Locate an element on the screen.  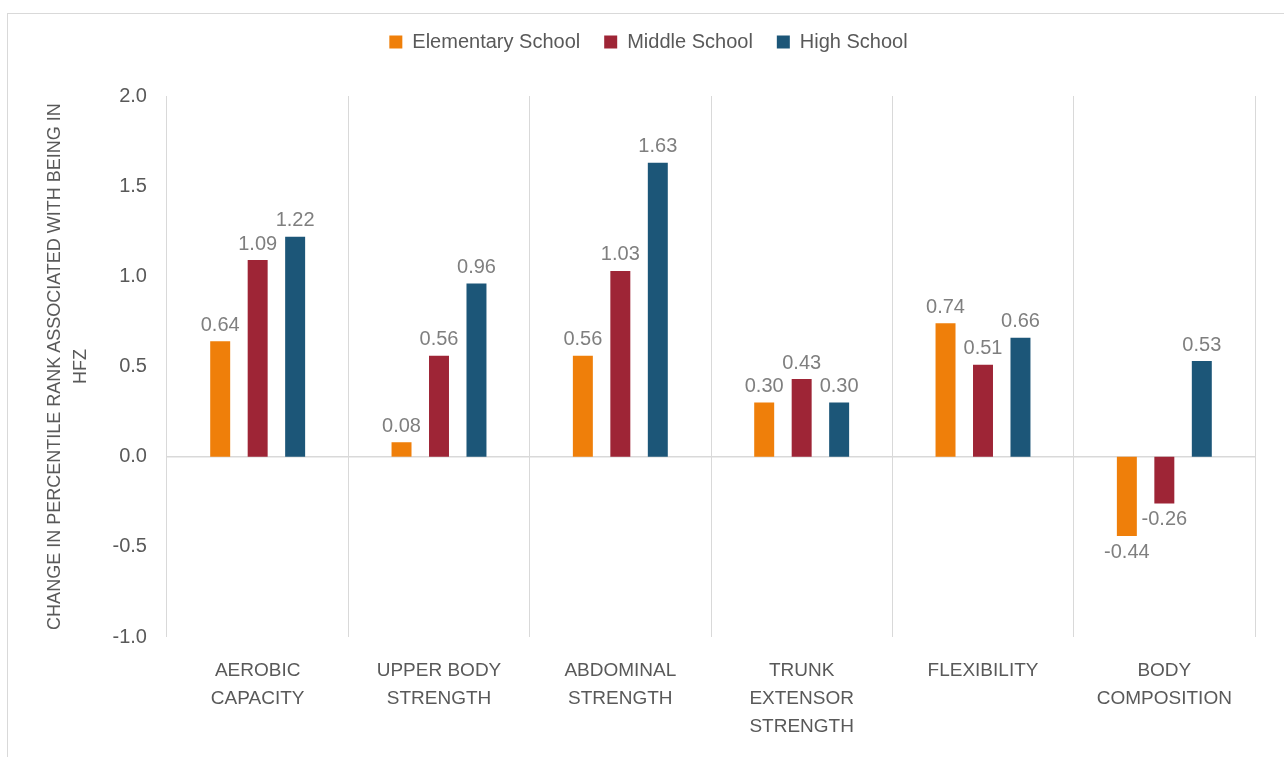
data-label: 0.08 is located at coordinates (401, 424).